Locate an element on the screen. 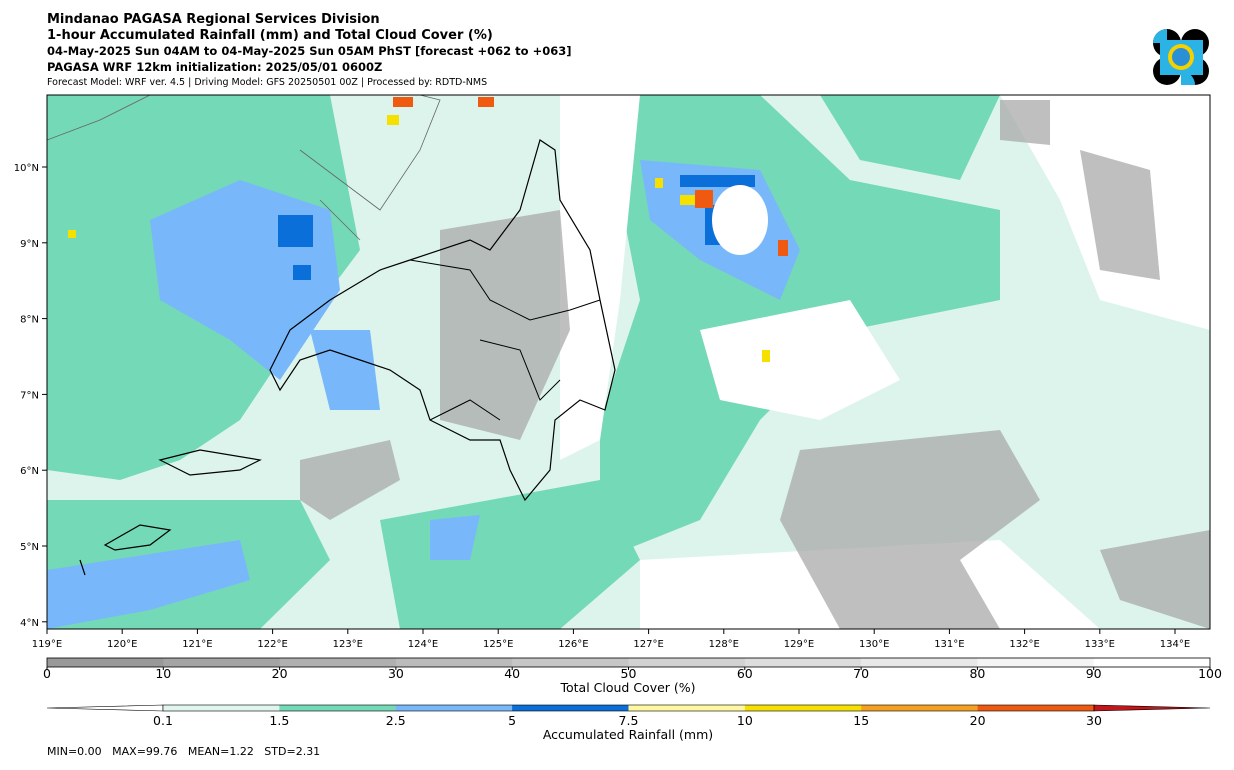 The height and width of the screenshot is (770, 1234). rain-tick-label: 10 is located at coordinates (745, 720).